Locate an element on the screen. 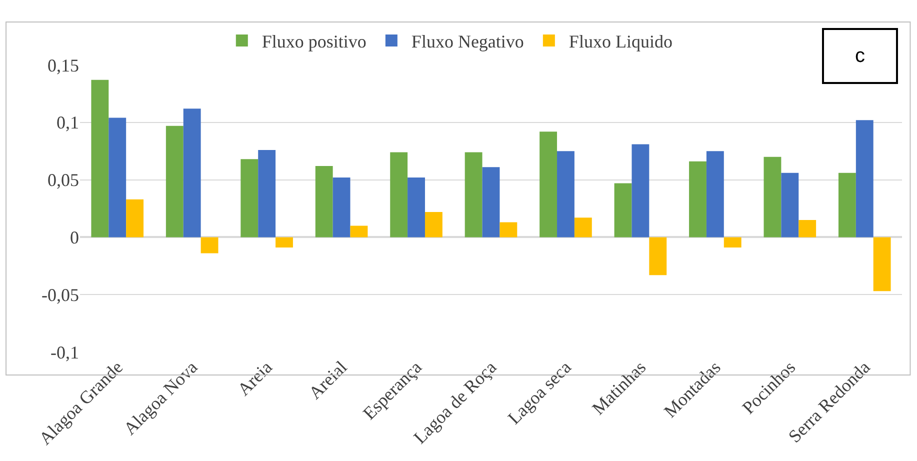 Image resolution: width=917 pixels, height=461 pixels. annotation: c is located at coordinates (860, 56).